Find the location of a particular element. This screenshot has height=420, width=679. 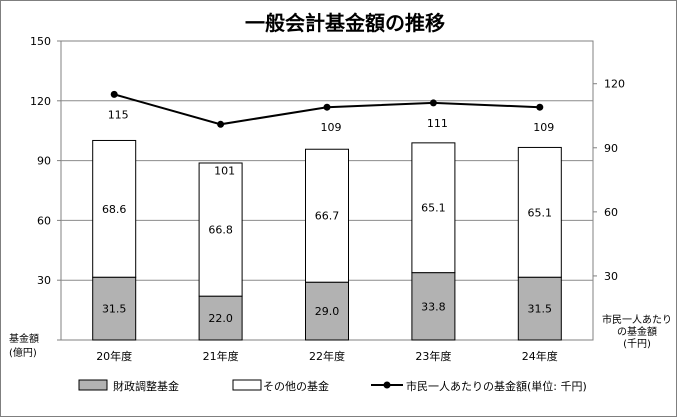

bar-reserve-fund-label: 29.0 is located at coordinates (327, 311).